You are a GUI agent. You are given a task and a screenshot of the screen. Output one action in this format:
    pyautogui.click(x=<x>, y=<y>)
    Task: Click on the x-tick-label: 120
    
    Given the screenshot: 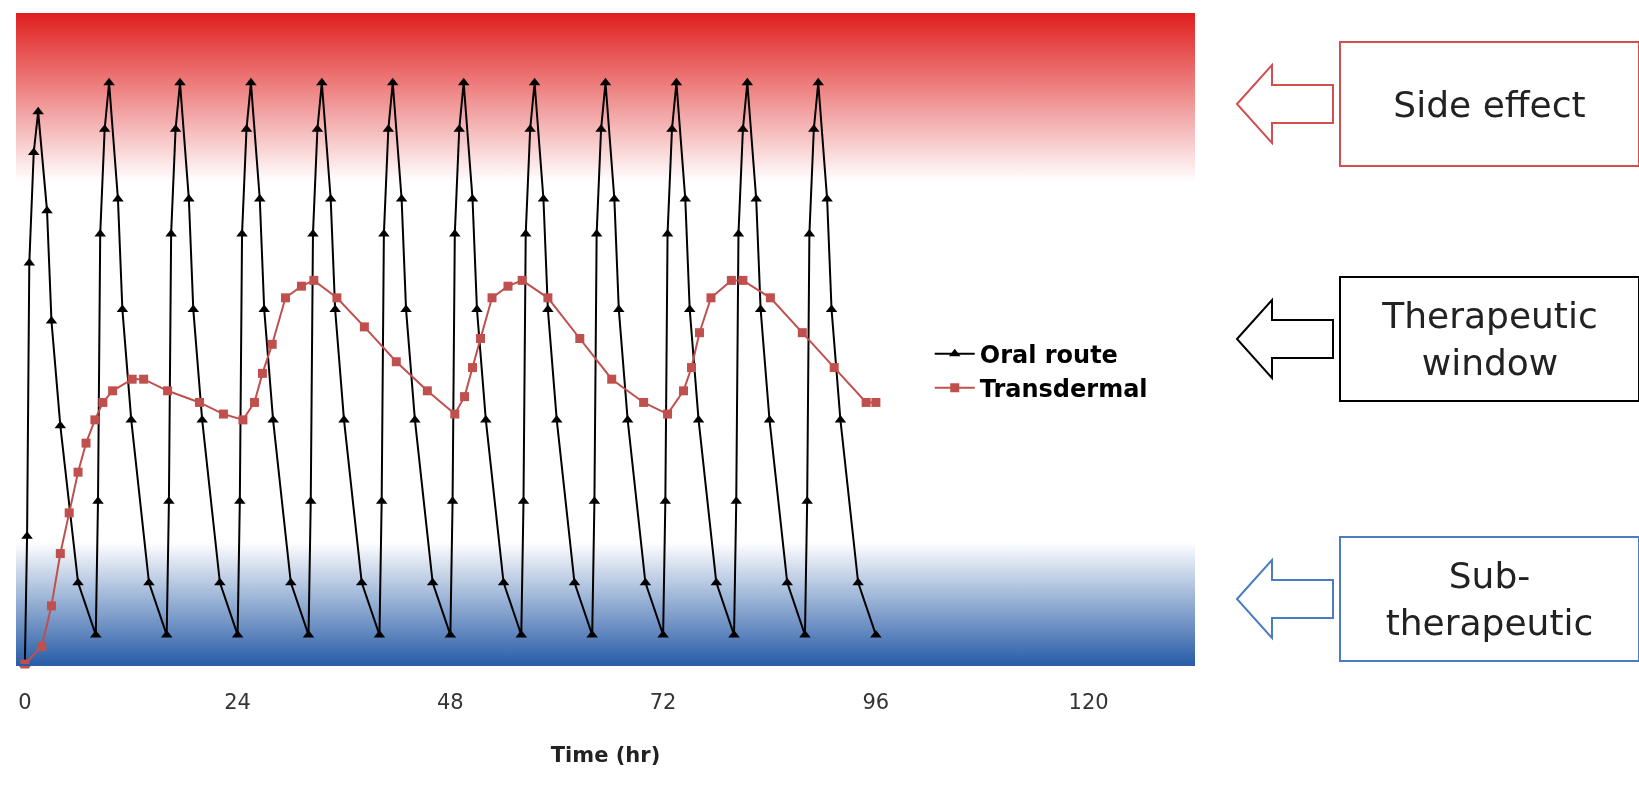 What is the action you would take?
    pyautogui.click(x=1088, y=702)
    